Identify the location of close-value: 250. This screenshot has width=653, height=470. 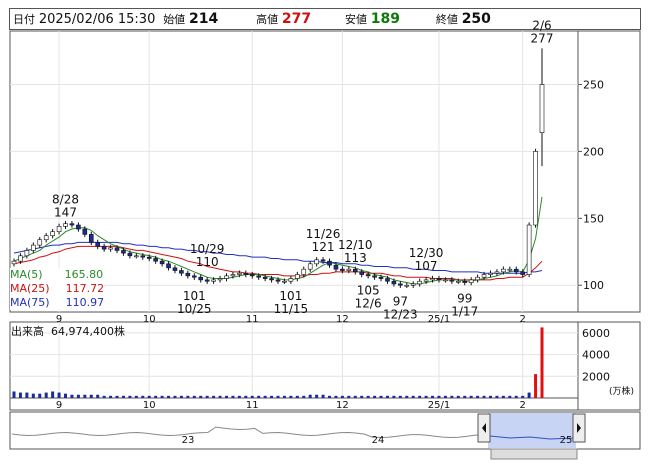
(476, 19).